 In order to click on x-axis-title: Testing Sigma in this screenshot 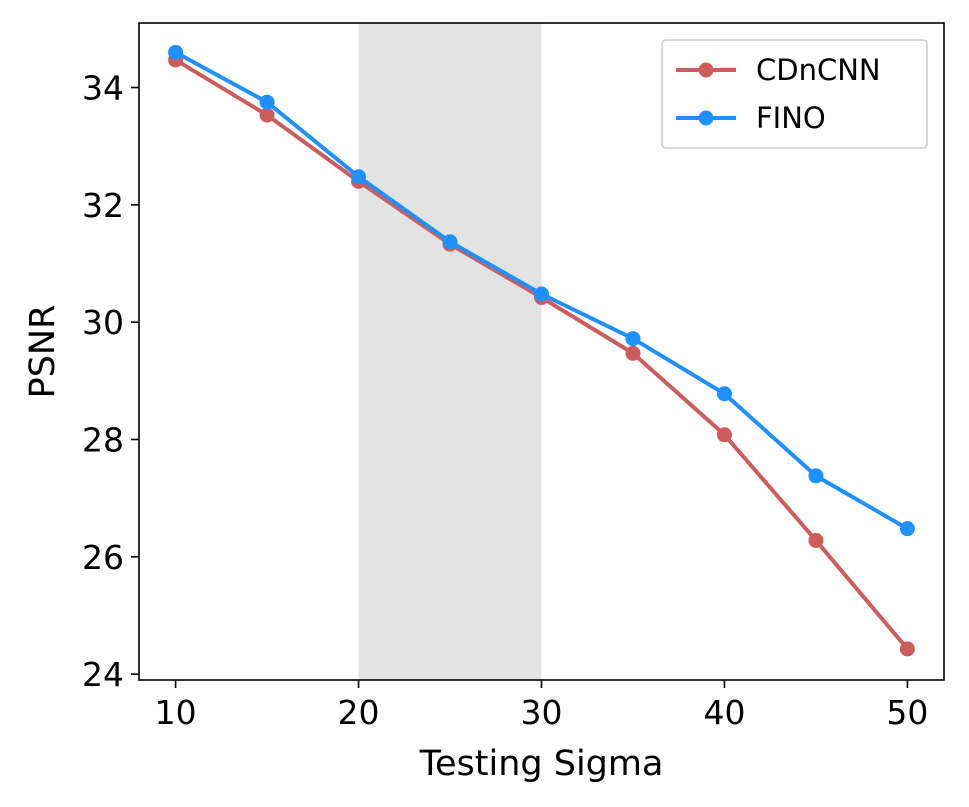, I will do `click(541, 764)`.